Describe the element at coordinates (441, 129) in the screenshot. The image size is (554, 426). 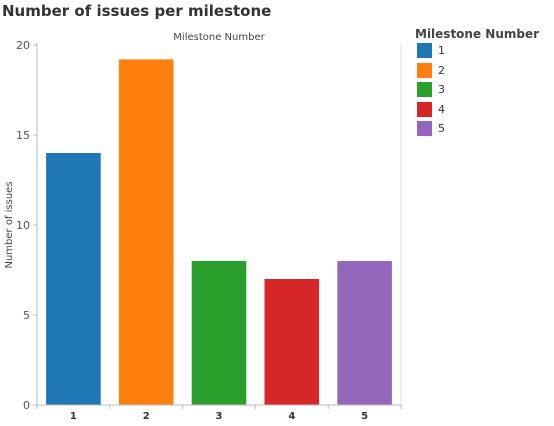
I see `legend-label: 5` at that location.